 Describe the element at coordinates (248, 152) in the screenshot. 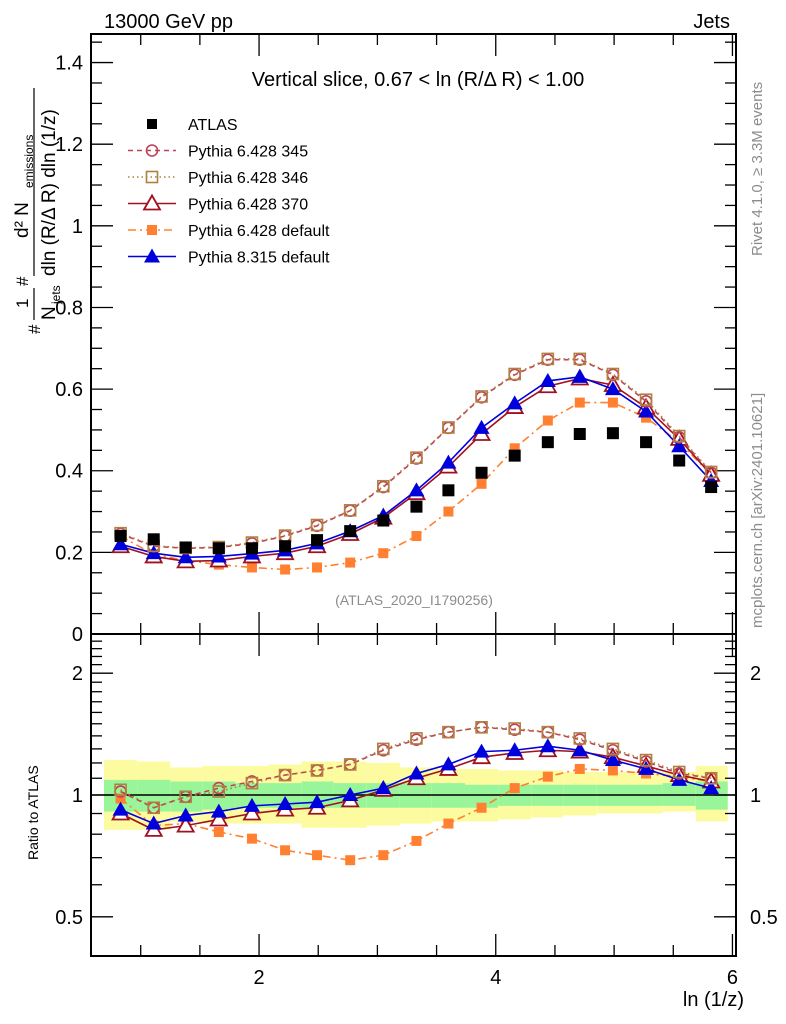

I see `legend-label: Pythia 6.428 345` at that location.